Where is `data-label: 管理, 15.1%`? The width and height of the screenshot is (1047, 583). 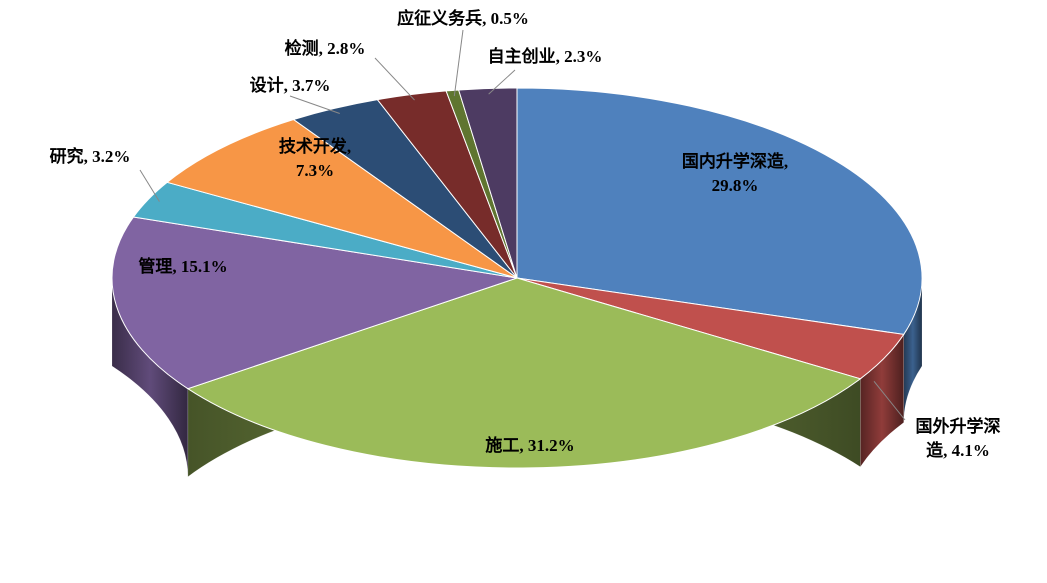 data-label: 管理, 15.1% is located at coordinates (182, 266).